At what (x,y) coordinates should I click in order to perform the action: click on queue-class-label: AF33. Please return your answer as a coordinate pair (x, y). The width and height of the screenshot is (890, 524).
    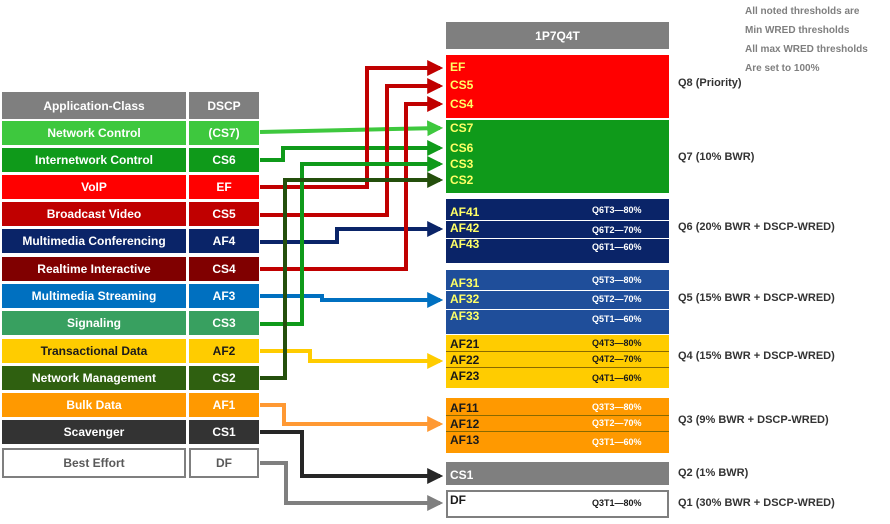
    Looking at the image, I should click on (465, 316).